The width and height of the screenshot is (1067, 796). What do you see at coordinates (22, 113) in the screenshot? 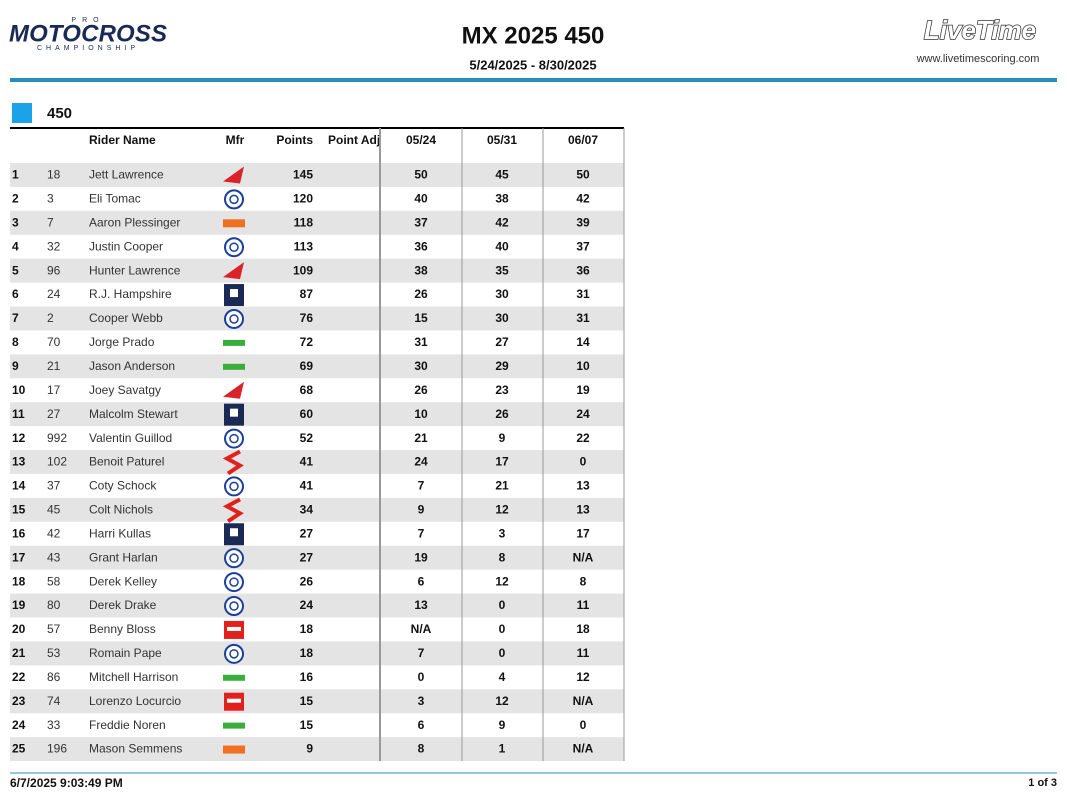
I see `section-swatch` at bounding box center [22, 113].